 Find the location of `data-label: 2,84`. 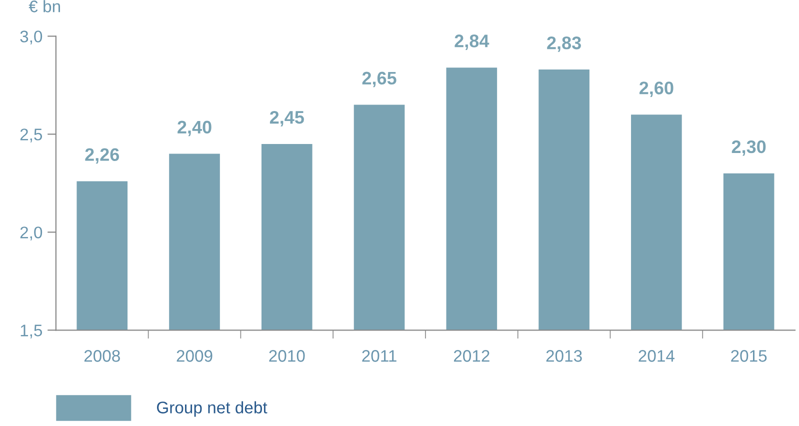

data-label: 2,84 is located at coordinates (472, 42).